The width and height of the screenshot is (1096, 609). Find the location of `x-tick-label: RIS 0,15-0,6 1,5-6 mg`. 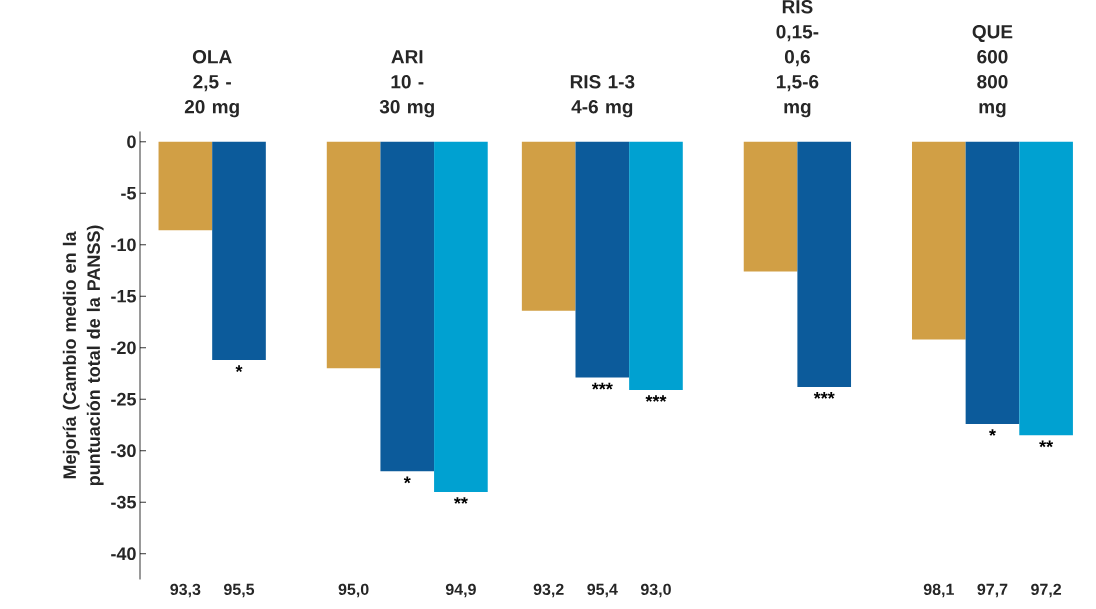

x-tick-label: RIS 0,15-0,6 1,5-6 mg is located at coordinates (797, 59).